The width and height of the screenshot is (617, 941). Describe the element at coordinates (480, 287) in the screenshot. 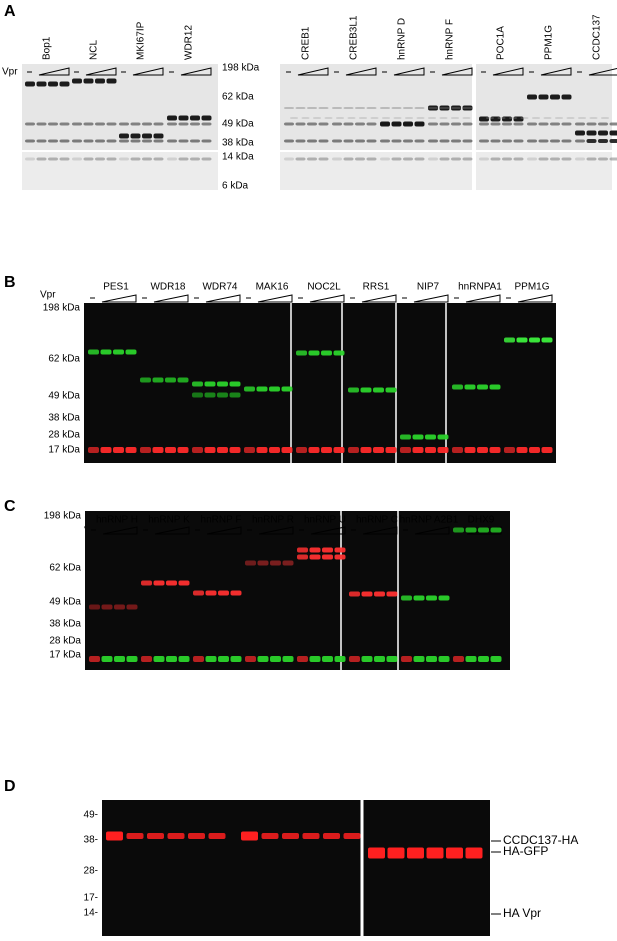

I see `protein-label: hnRNPA1` at that location.